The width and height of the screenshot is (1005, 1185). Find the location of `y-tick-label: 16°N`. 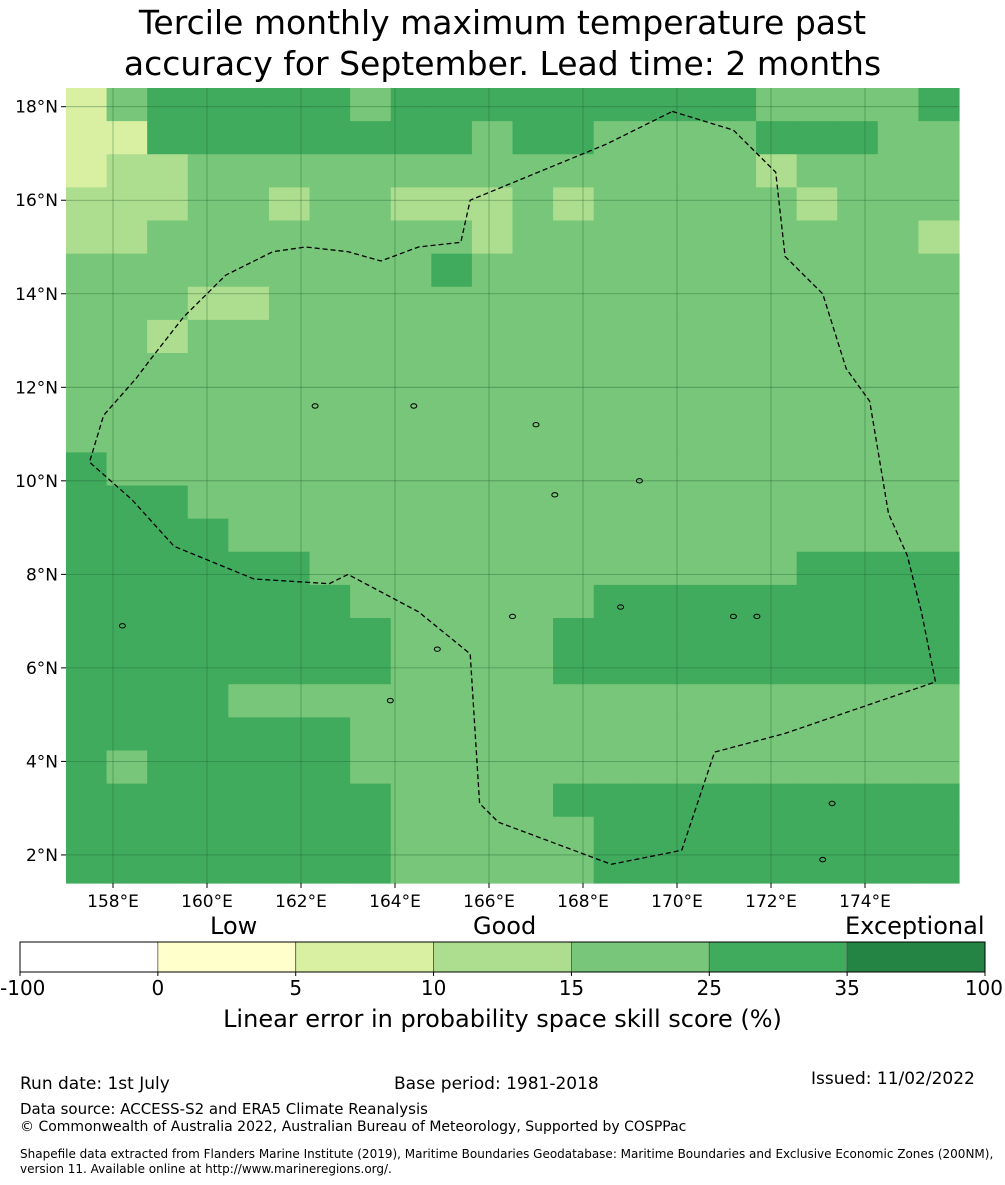

y-tick-label: 16°N is located at coordinates (36, 201).